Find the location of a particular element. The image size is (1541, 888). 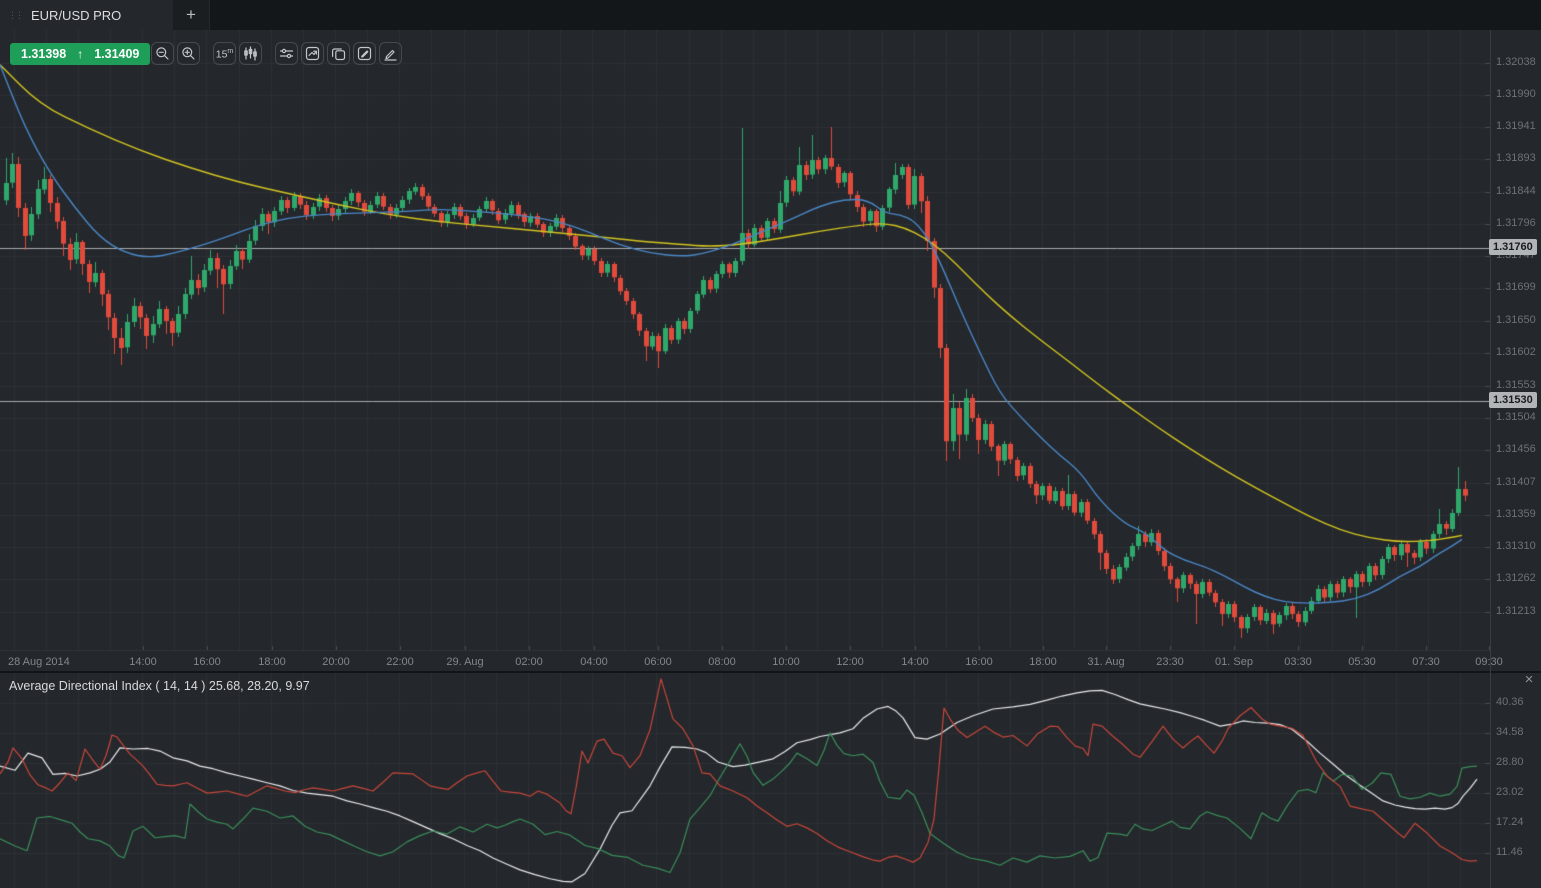

zoom-in-icon is located at coordinates (188, 53).